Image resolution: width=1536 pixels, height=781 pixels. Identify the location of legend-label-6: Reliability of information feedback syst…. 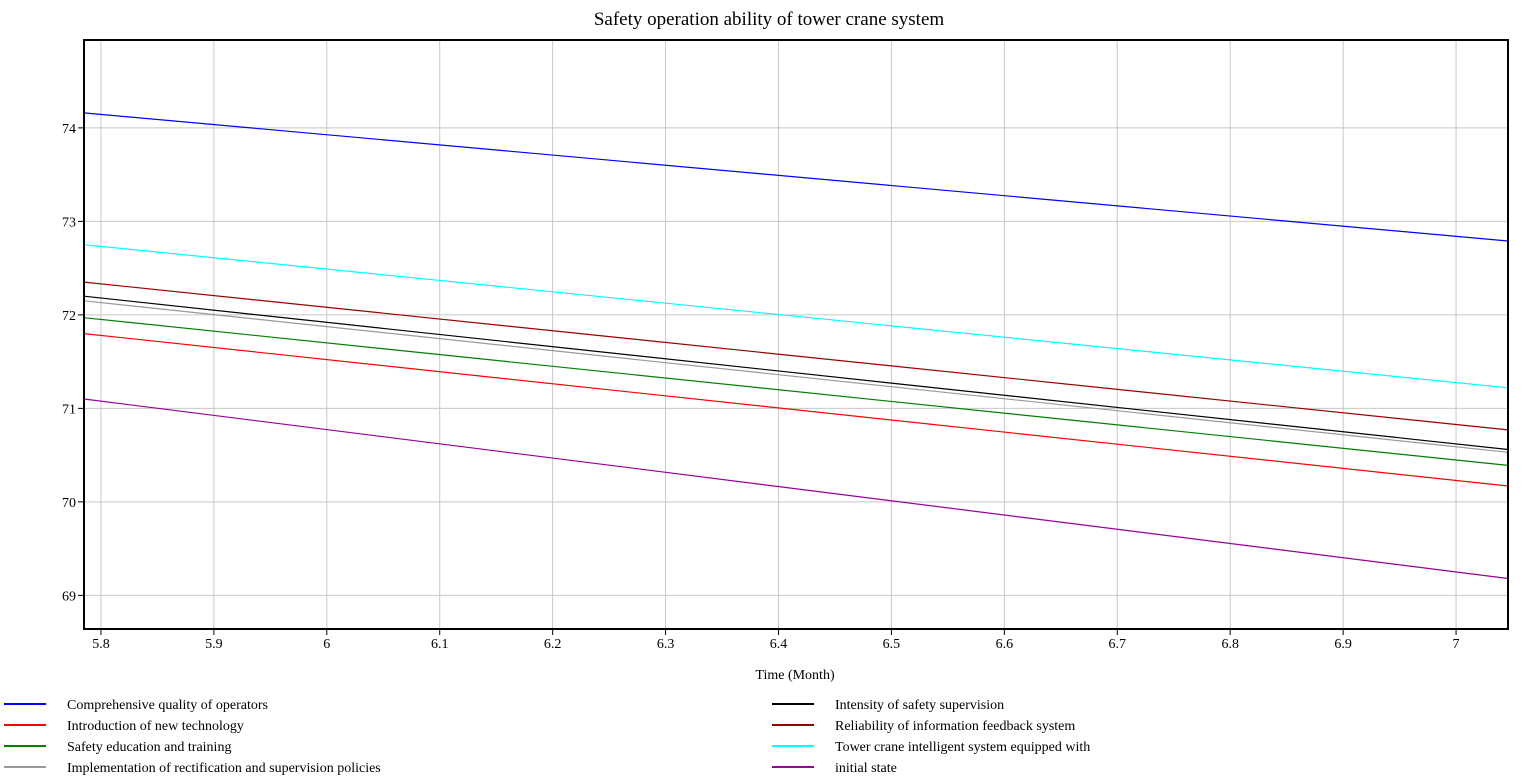
(955, 726).